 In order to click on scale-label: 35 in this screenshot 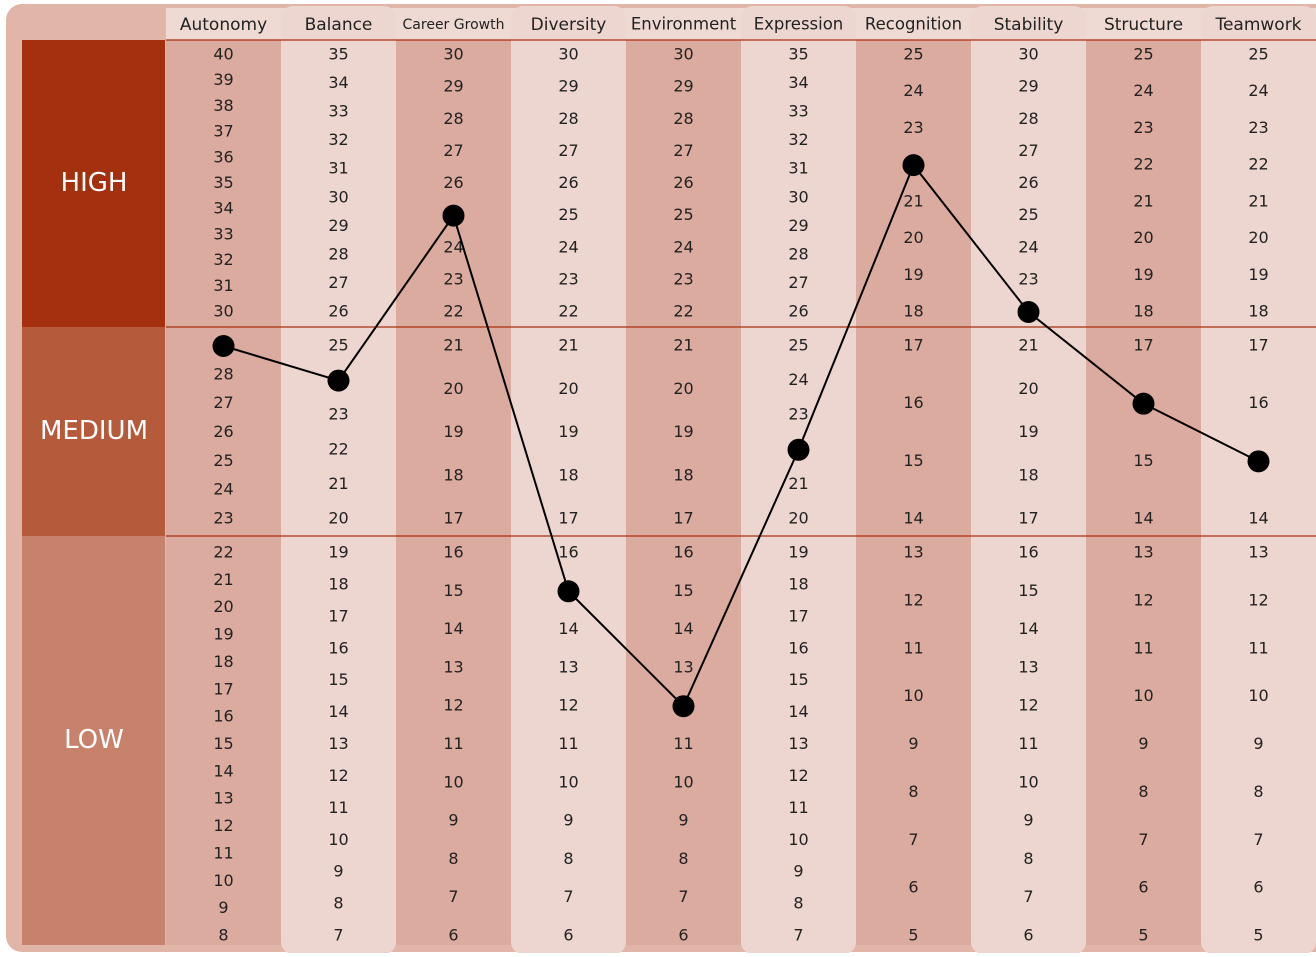, I will do `click(798, 54)`.